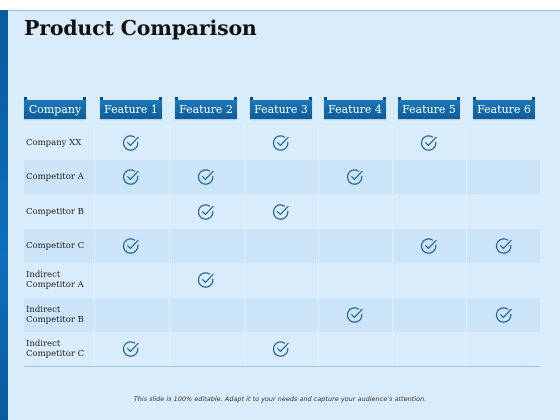 This screenshot has height=420, width=560. I want to click on left-accent-bar, so click(4, 215).